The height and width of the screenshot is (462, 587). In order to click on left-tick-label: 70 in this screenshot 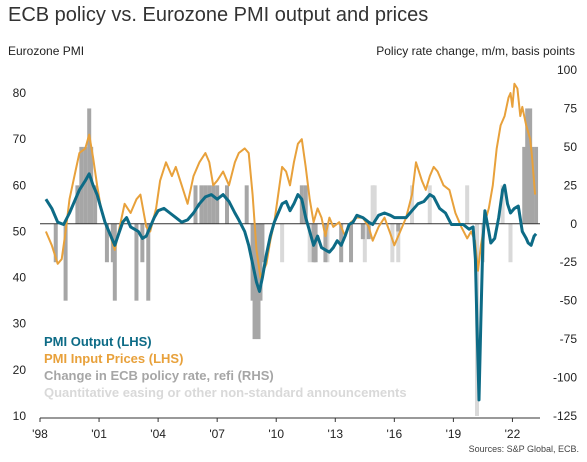, I will do `click(20, 139)`.